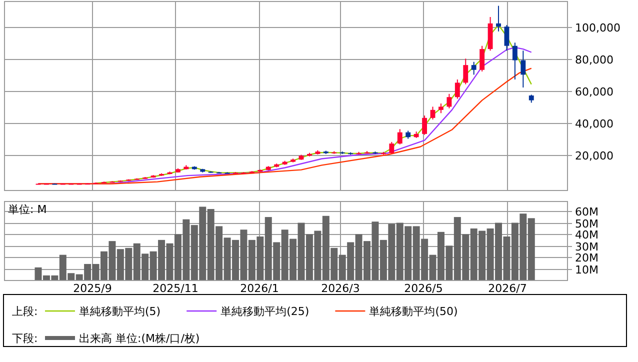 The image size is (638, 362). I want to click on x-tick-label: 2026/7, so click(507, 288).